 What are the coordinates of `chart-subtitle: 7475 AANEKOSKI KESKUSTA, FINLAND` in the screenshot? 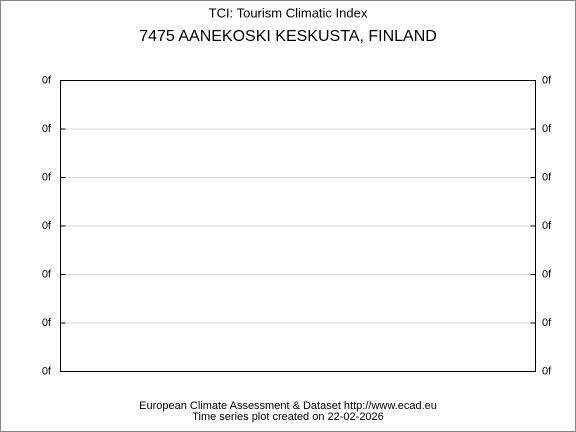 It's located at (288, 36).